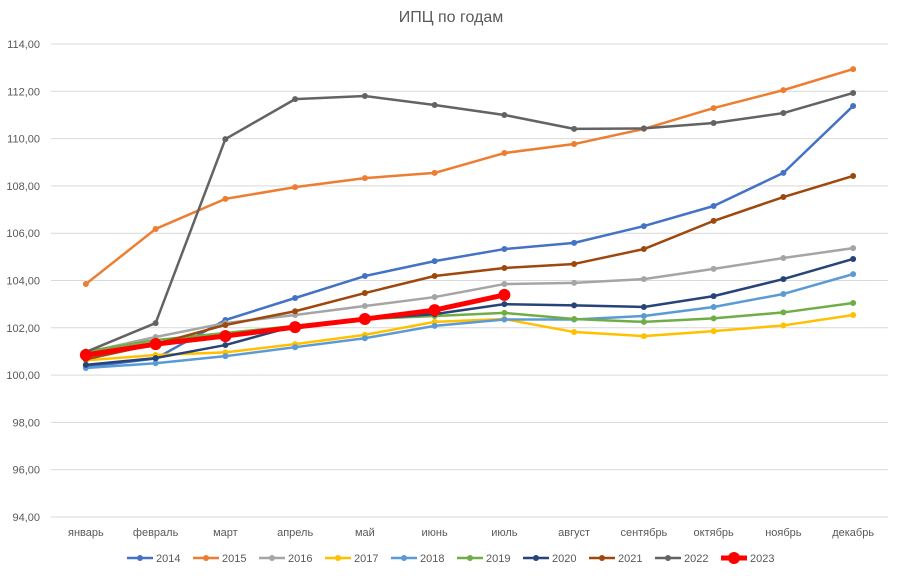  I want to click on x-tick-label: январь, so click(86, 533).